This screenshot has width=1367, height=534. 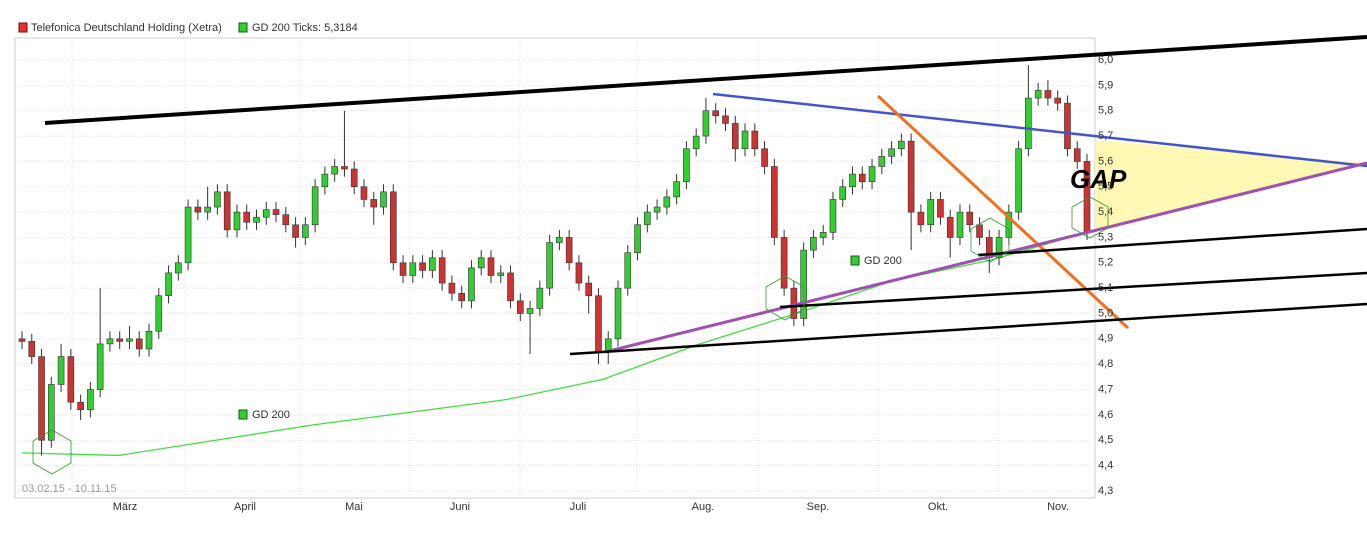 What do you see at coordinates (1105, 212) in the screenshot?
I see `y-tick-label: 5,4` at bounding box center [1105, 212].